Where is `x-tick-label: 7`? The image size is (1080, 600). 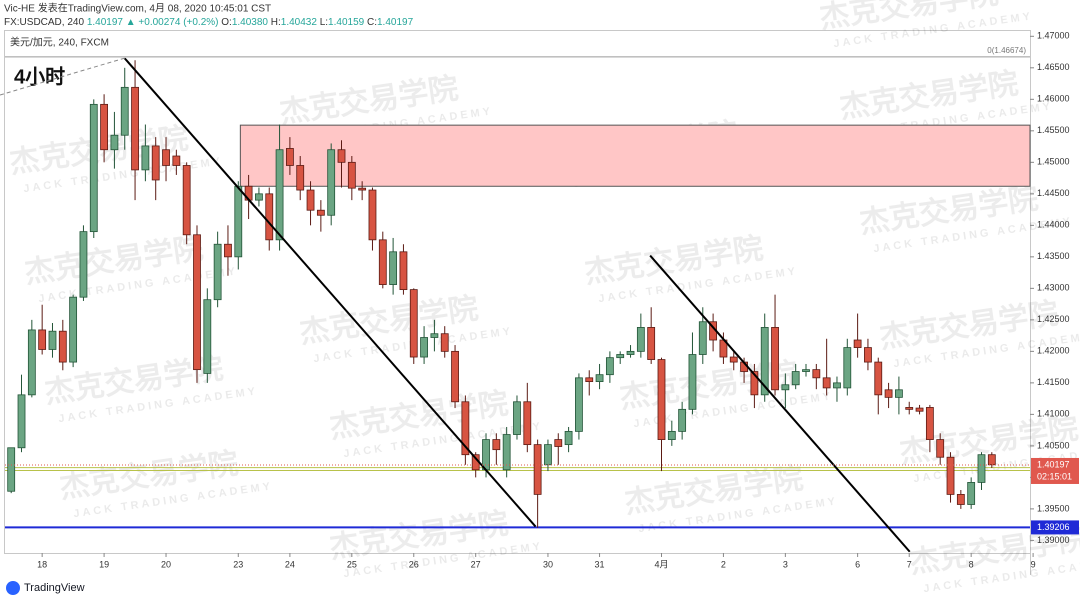 x-tick-label: 7 is located at coordinates (909, 564).